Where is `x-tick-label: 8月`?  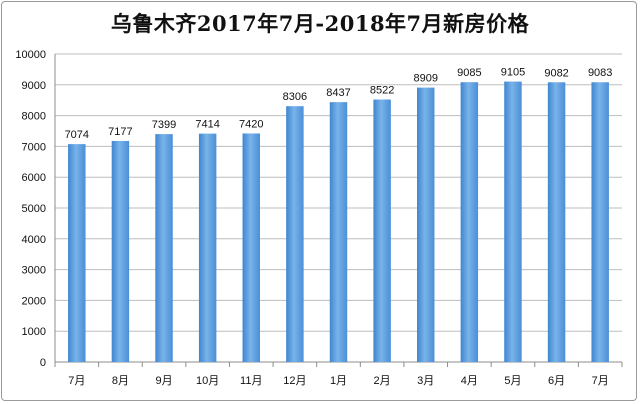
x-tick-label: 8月 is located at coordinates (120, 381).